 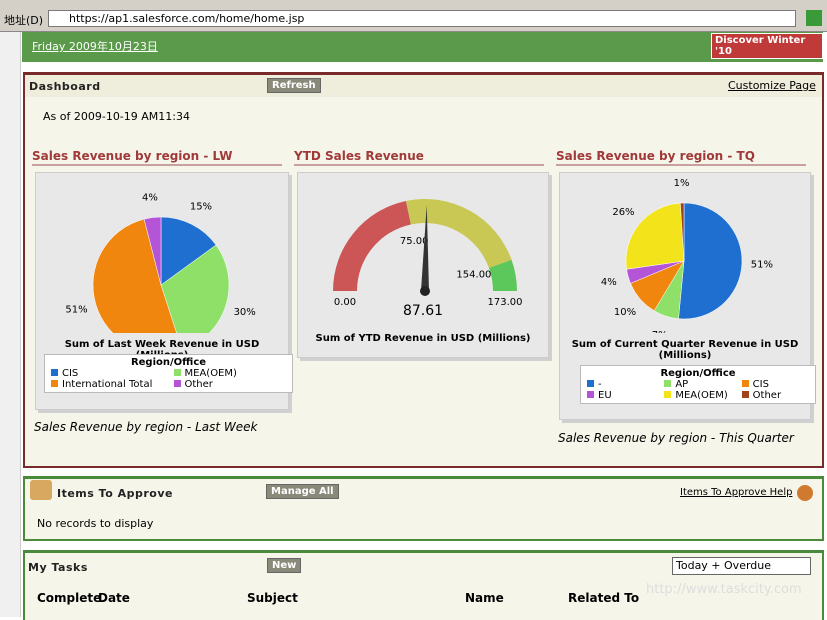 I want to click on side-strip, so click(x=10, y=324).